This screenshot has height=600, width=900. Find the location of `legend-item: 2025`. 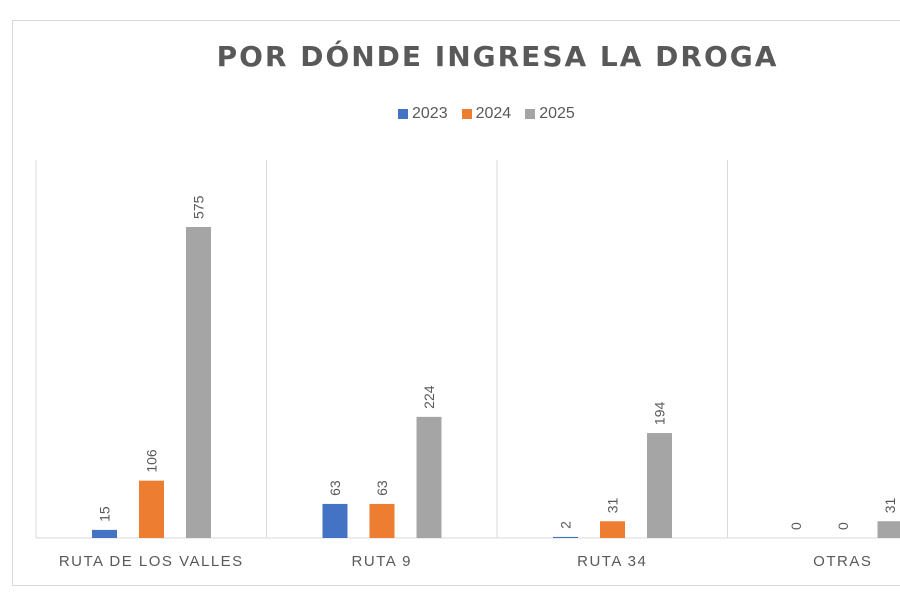

legend-item: 2025 is located at coordinates (550, 114).